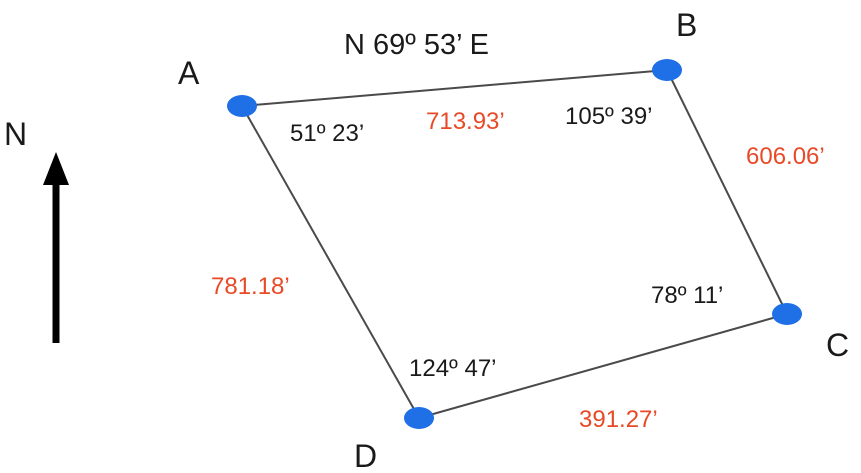  What do you see at coordinates (365, 455) in the screenshot?
I see `vertex-label-d: D` at bounding box center [365, 455].